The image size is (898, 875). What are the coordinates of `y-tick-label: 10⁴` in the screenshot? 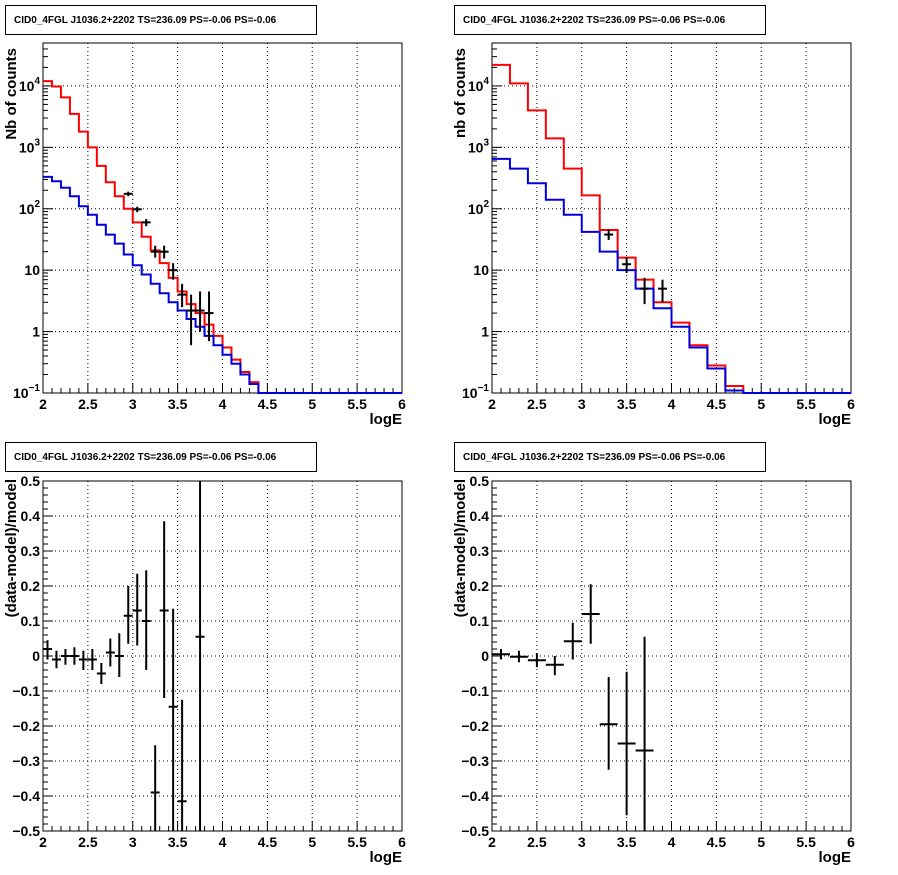 It's located at (30, 85).